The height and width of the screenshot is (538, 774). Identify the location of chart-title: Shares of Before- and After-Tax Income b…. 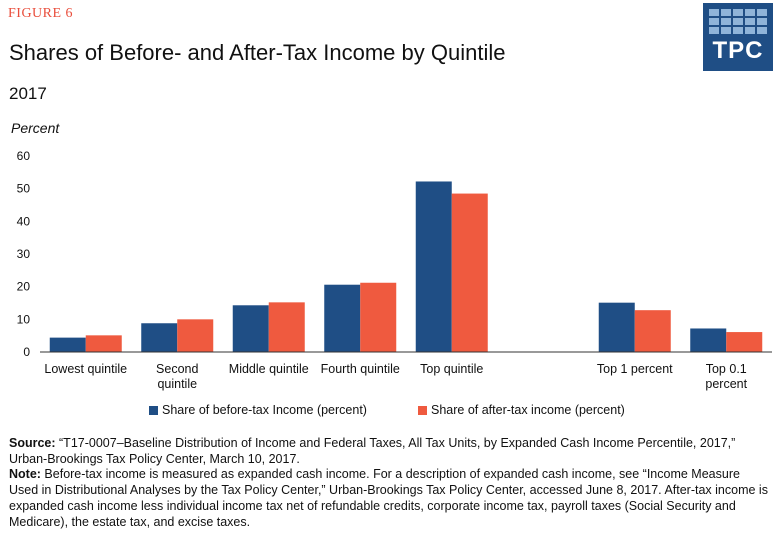
(257, 52).